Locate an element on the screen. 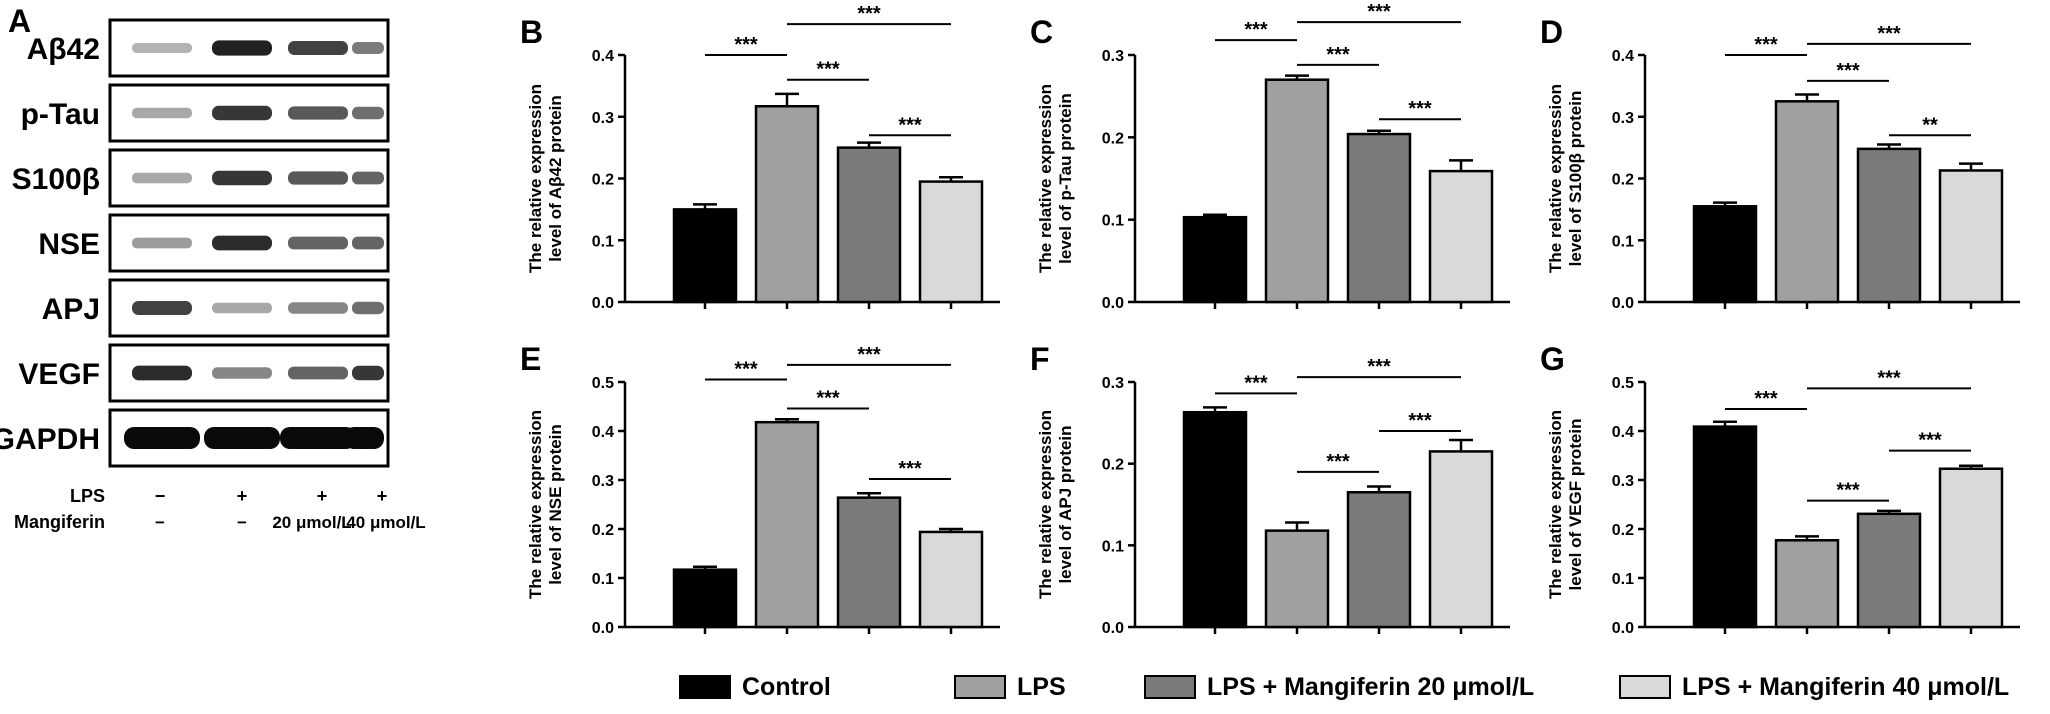 Image resolution: width=2050 pixels, height=714 pixels. panel-letter: E is located at coordinates (530, 359).